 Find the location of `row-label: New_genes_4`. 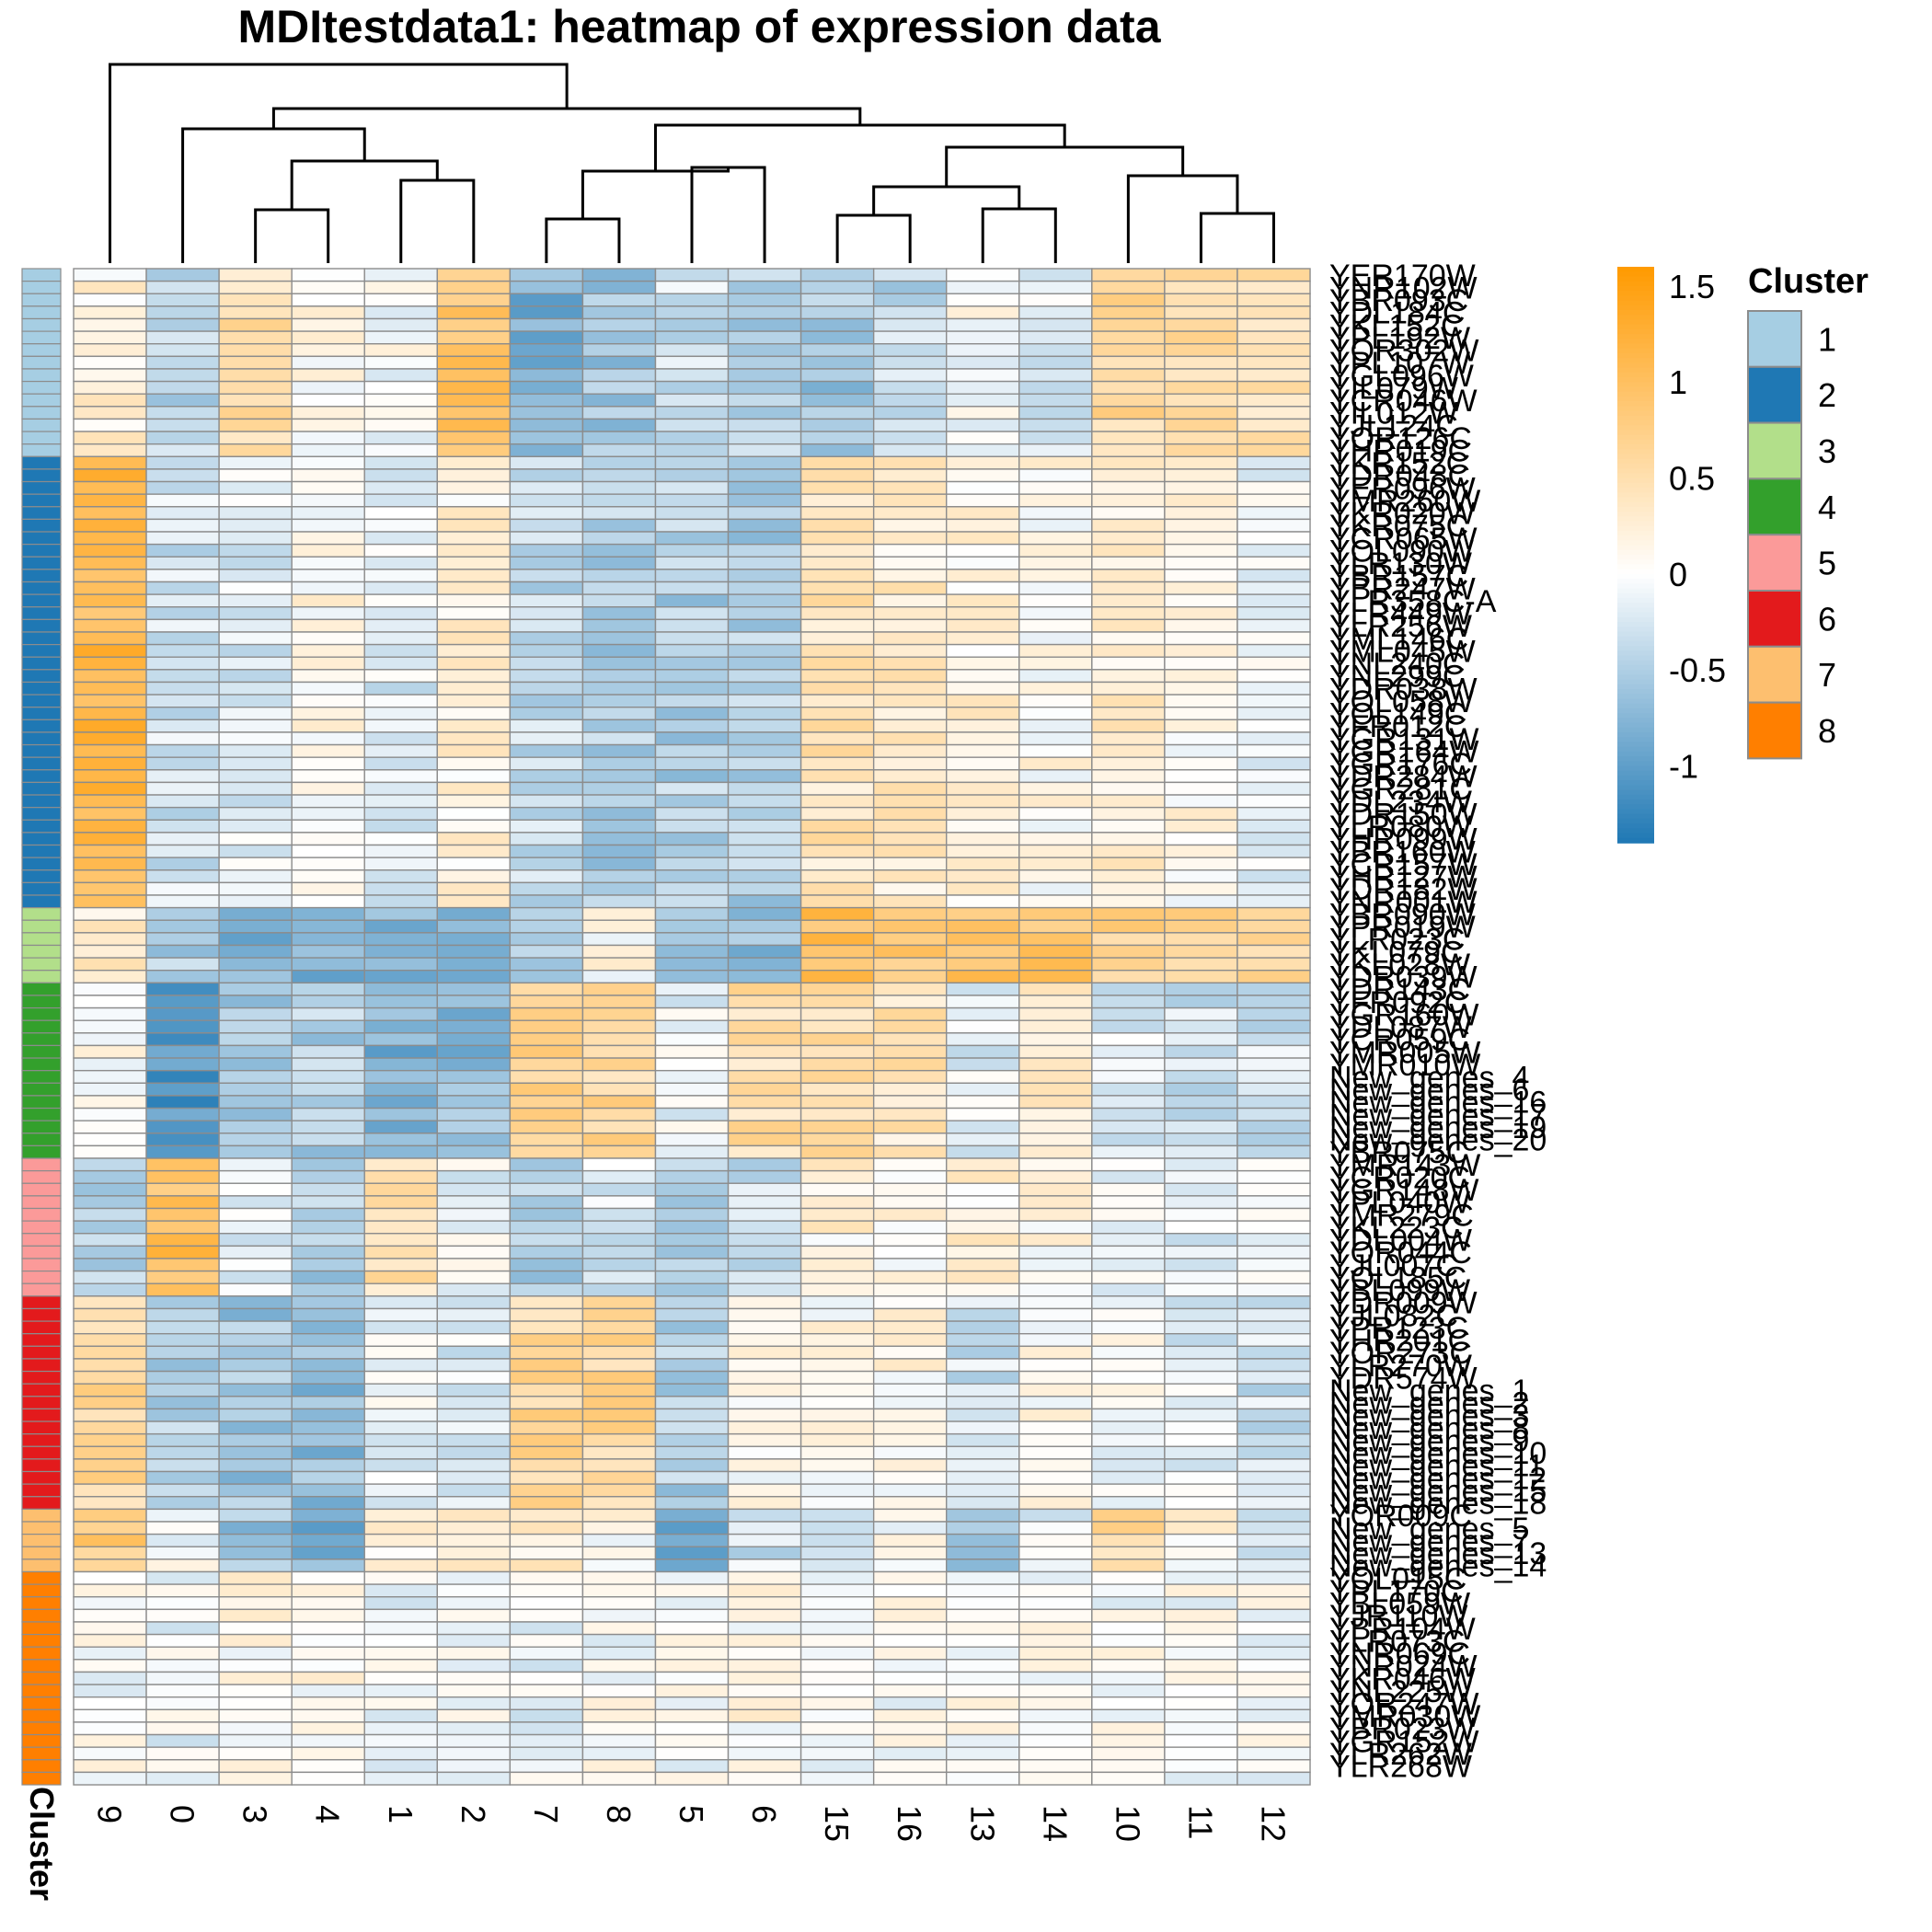

row-label: New_genes_4 is located at coordinates (1429, 1077).